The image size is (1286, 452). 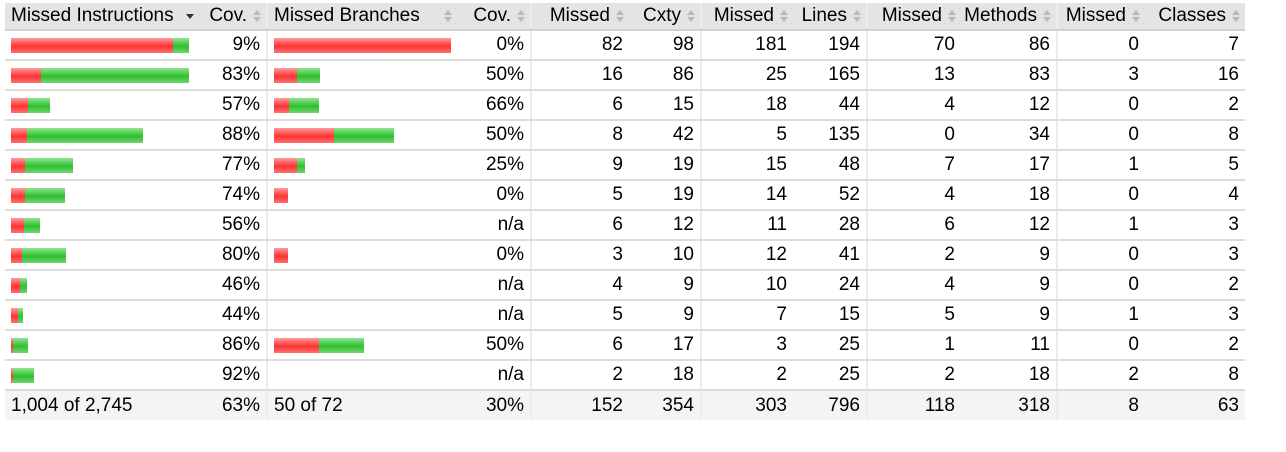 What do you see at coordinates (233, 45) in the screenshot?
I see `instructions-coverage: 9%` at bounding box center [233, 45].